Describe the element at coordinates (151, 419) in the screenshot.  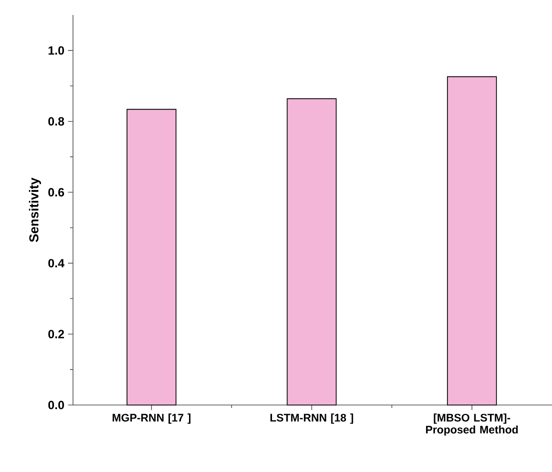
I see `x-tick-label: MGP-RNN [17 ]` at that location.